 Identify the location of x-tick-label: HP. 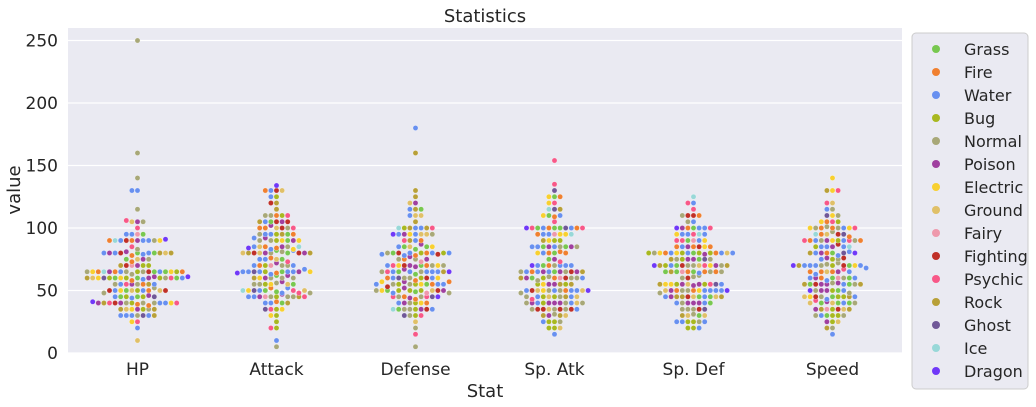
(137, 370).